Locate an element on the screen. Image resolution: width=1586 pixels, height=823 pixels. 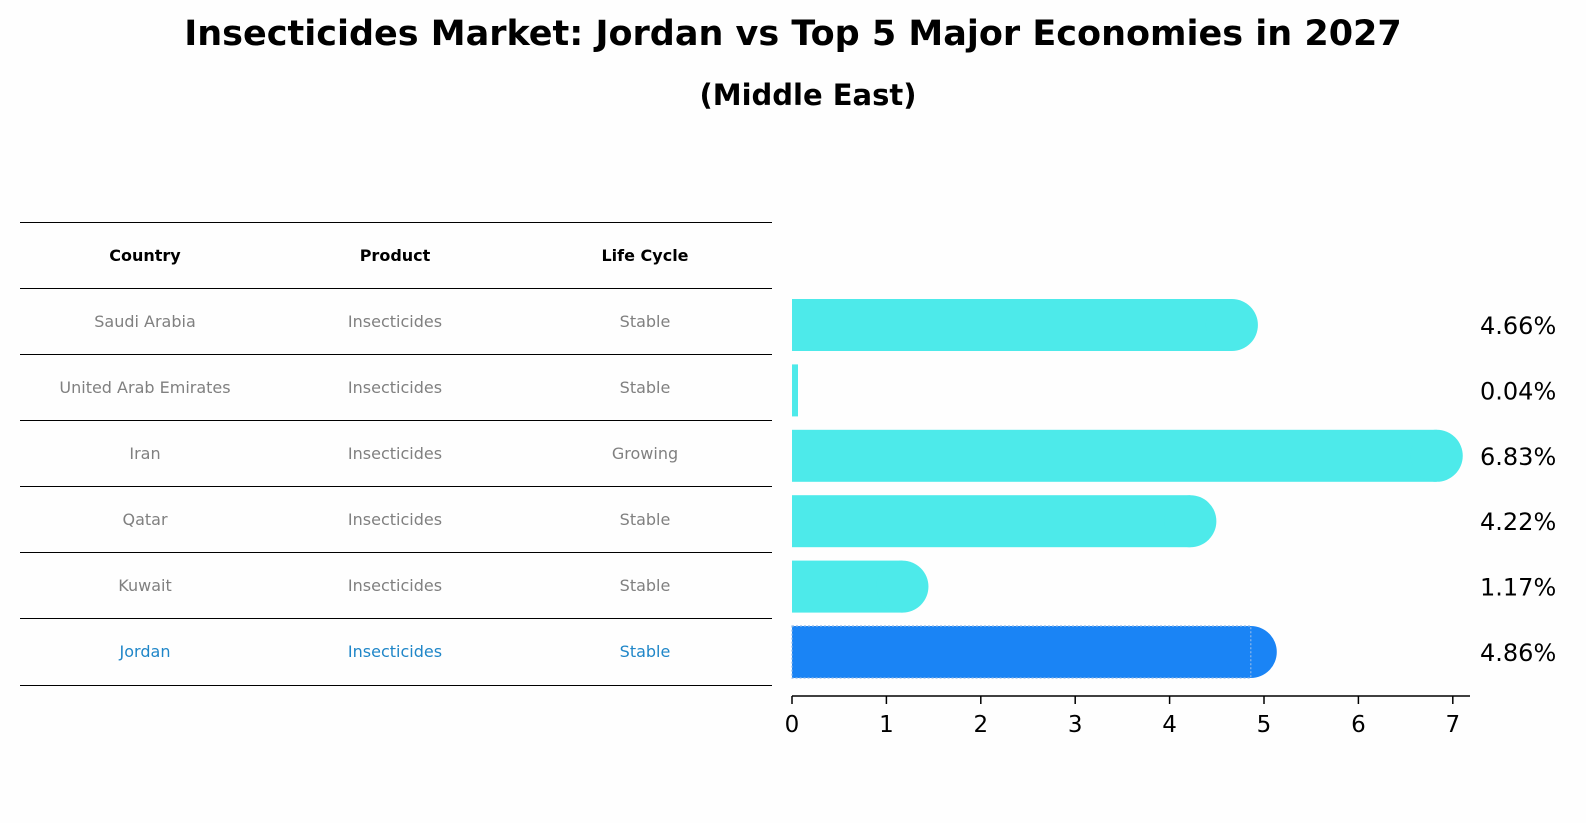
cell-life-cycle: Growing is located at coordinates (645, 453).